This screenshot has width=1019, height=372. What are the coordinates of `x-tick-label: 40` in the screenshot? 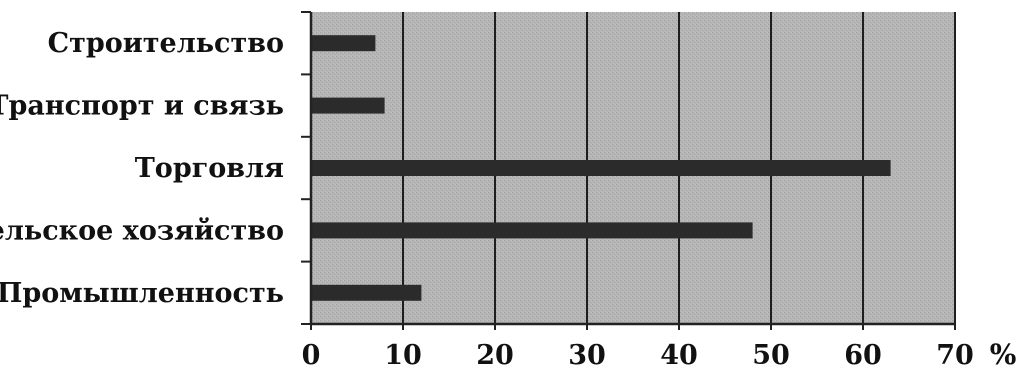 It's located at (679, 355).